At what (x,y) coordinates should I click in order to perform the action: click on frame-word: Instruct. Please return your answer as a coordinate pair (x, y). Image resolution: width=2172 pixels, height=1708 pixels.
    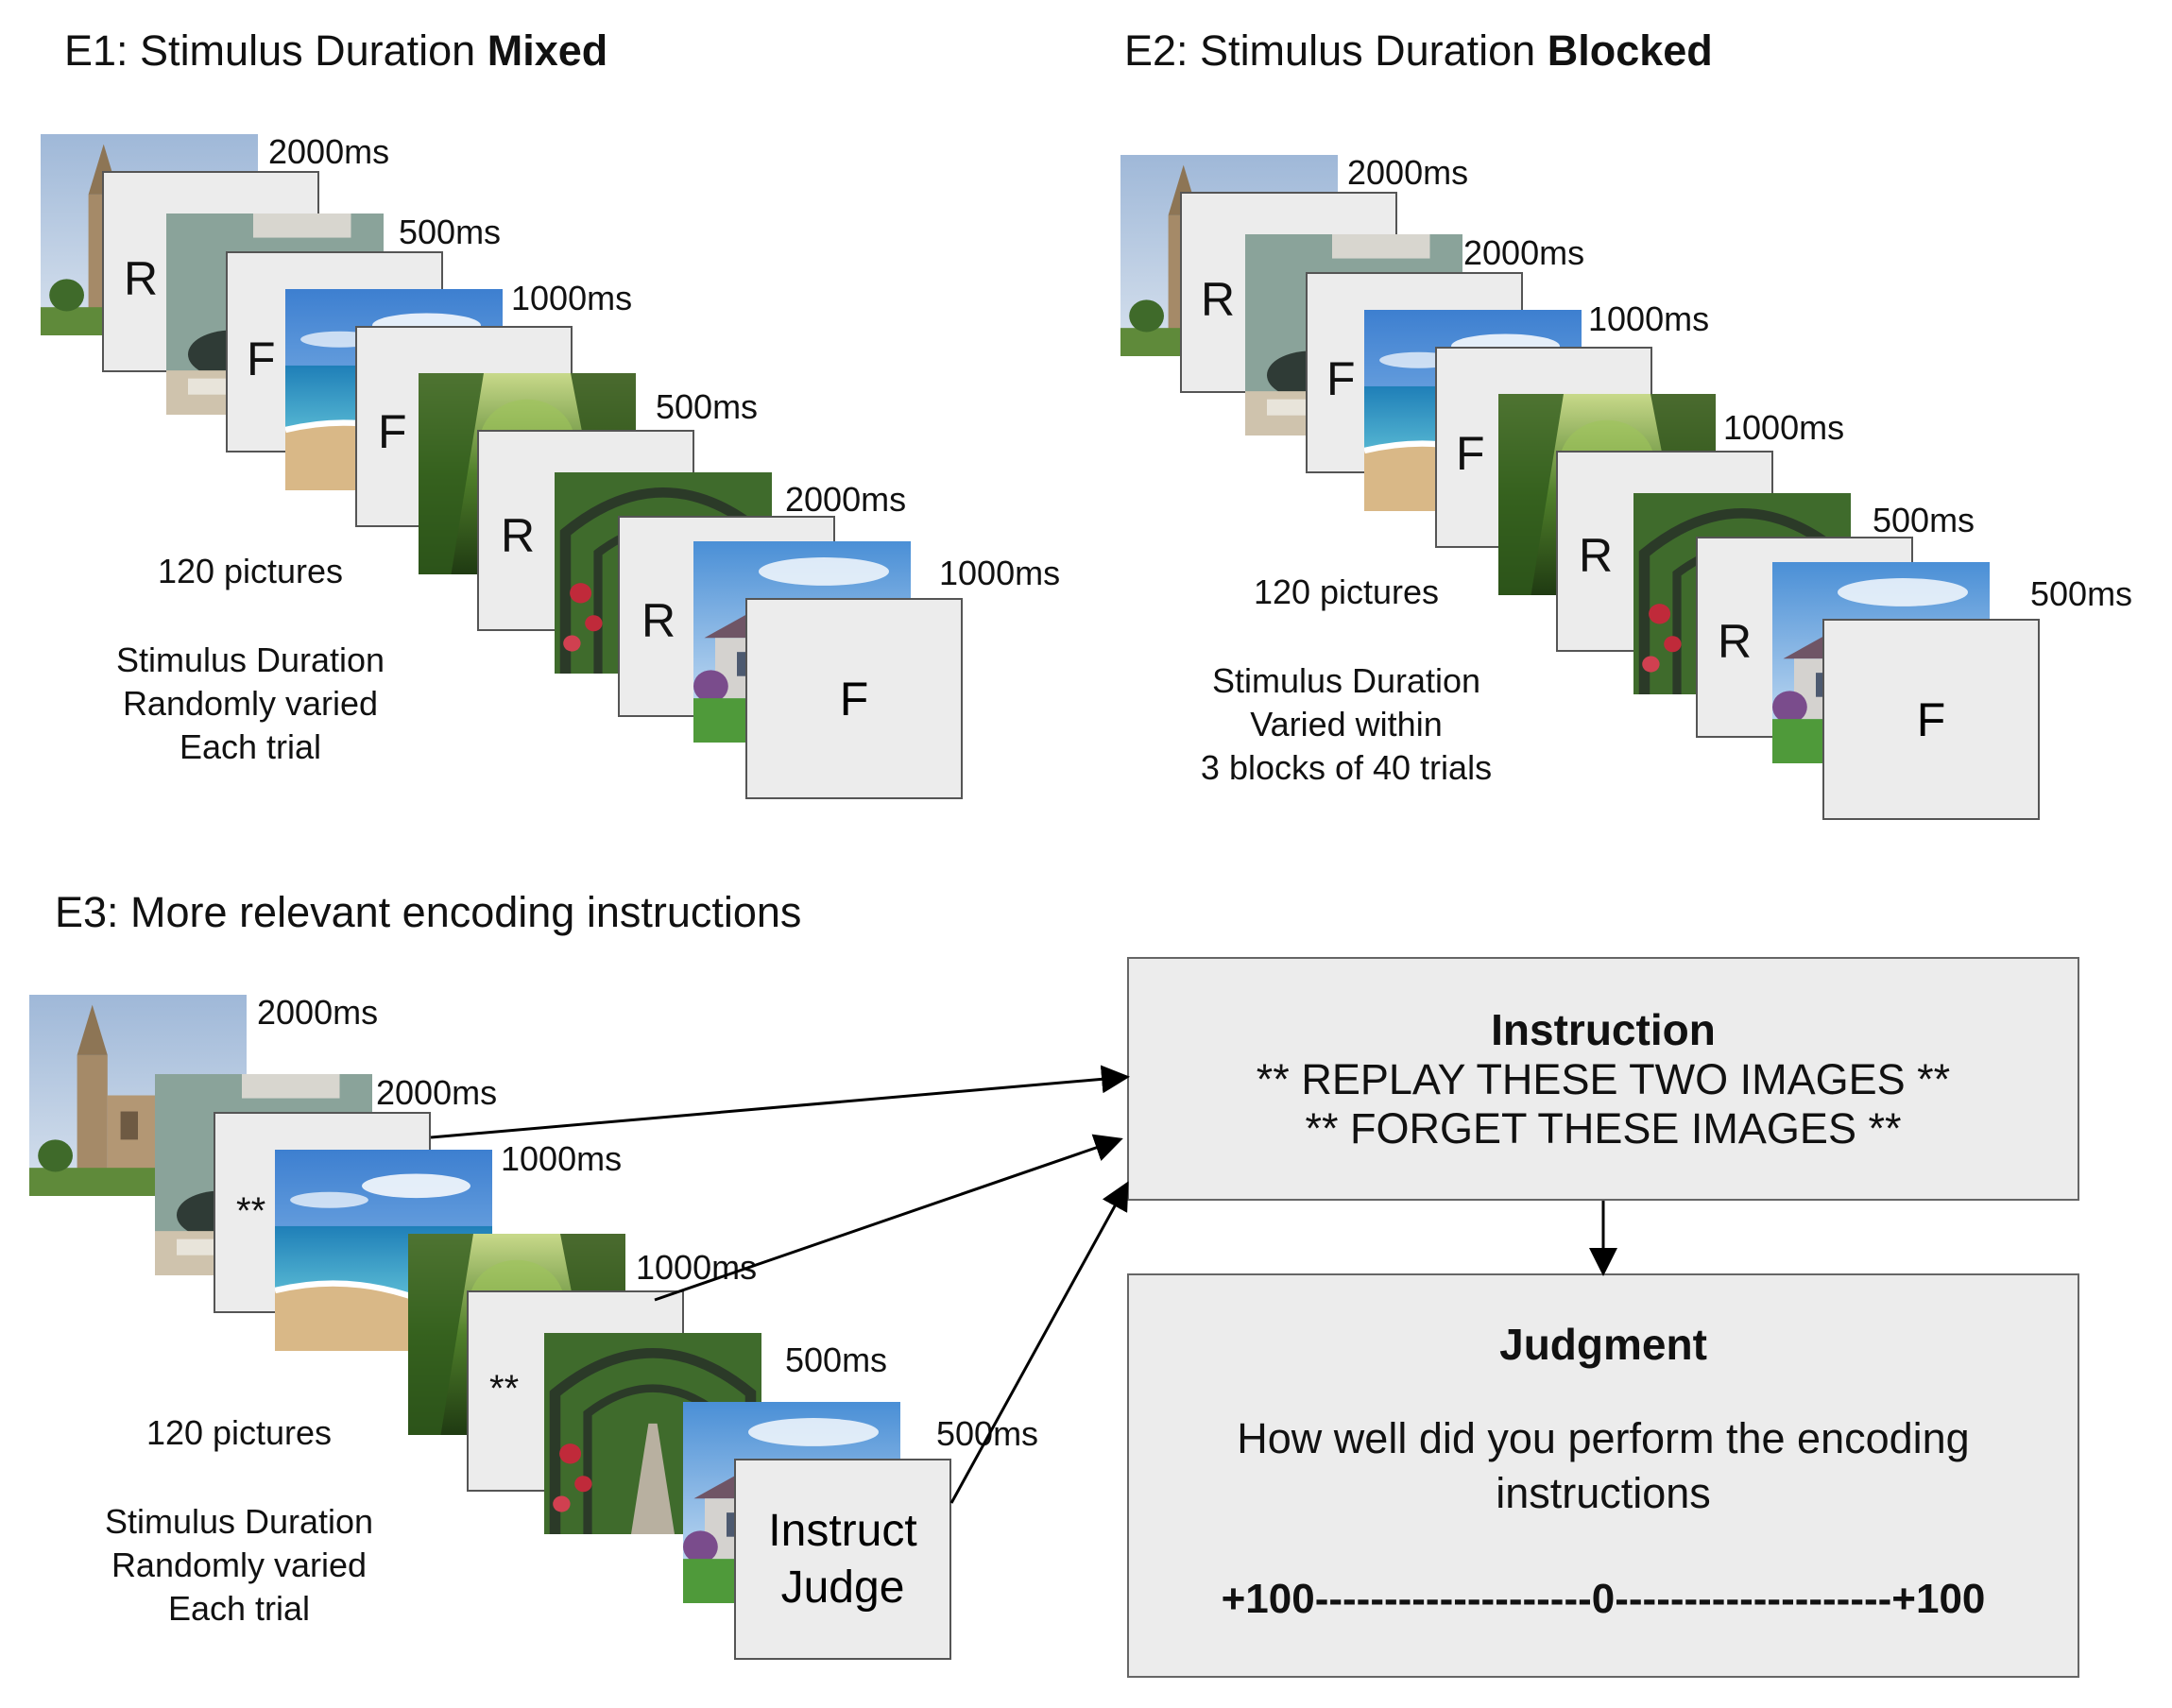
    Looking at the image, I should click on (843, 1531).